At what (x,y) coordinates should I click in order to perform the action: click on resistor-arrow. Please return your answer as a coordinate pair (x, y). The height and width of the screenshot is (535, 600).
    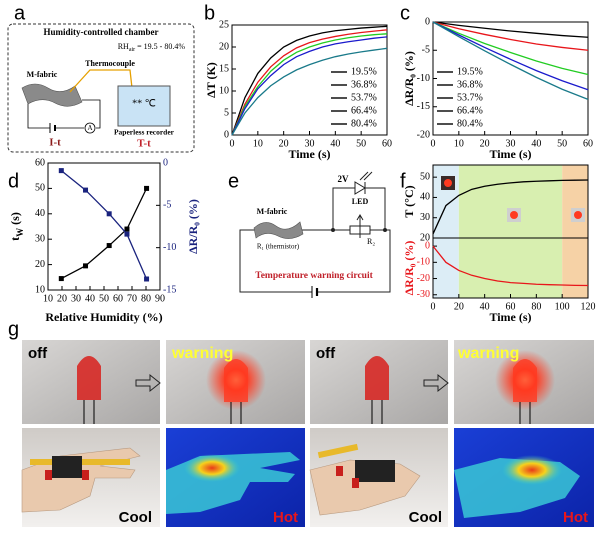
    Looking at the image, I should click on (360, 226).